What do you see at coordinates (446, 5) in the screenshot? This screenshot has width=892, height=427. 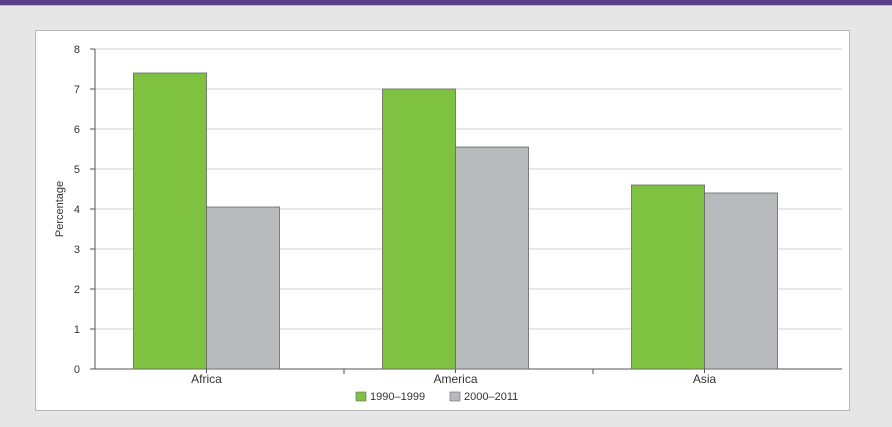 I see `header-divider` at bounding box center [446, 5].